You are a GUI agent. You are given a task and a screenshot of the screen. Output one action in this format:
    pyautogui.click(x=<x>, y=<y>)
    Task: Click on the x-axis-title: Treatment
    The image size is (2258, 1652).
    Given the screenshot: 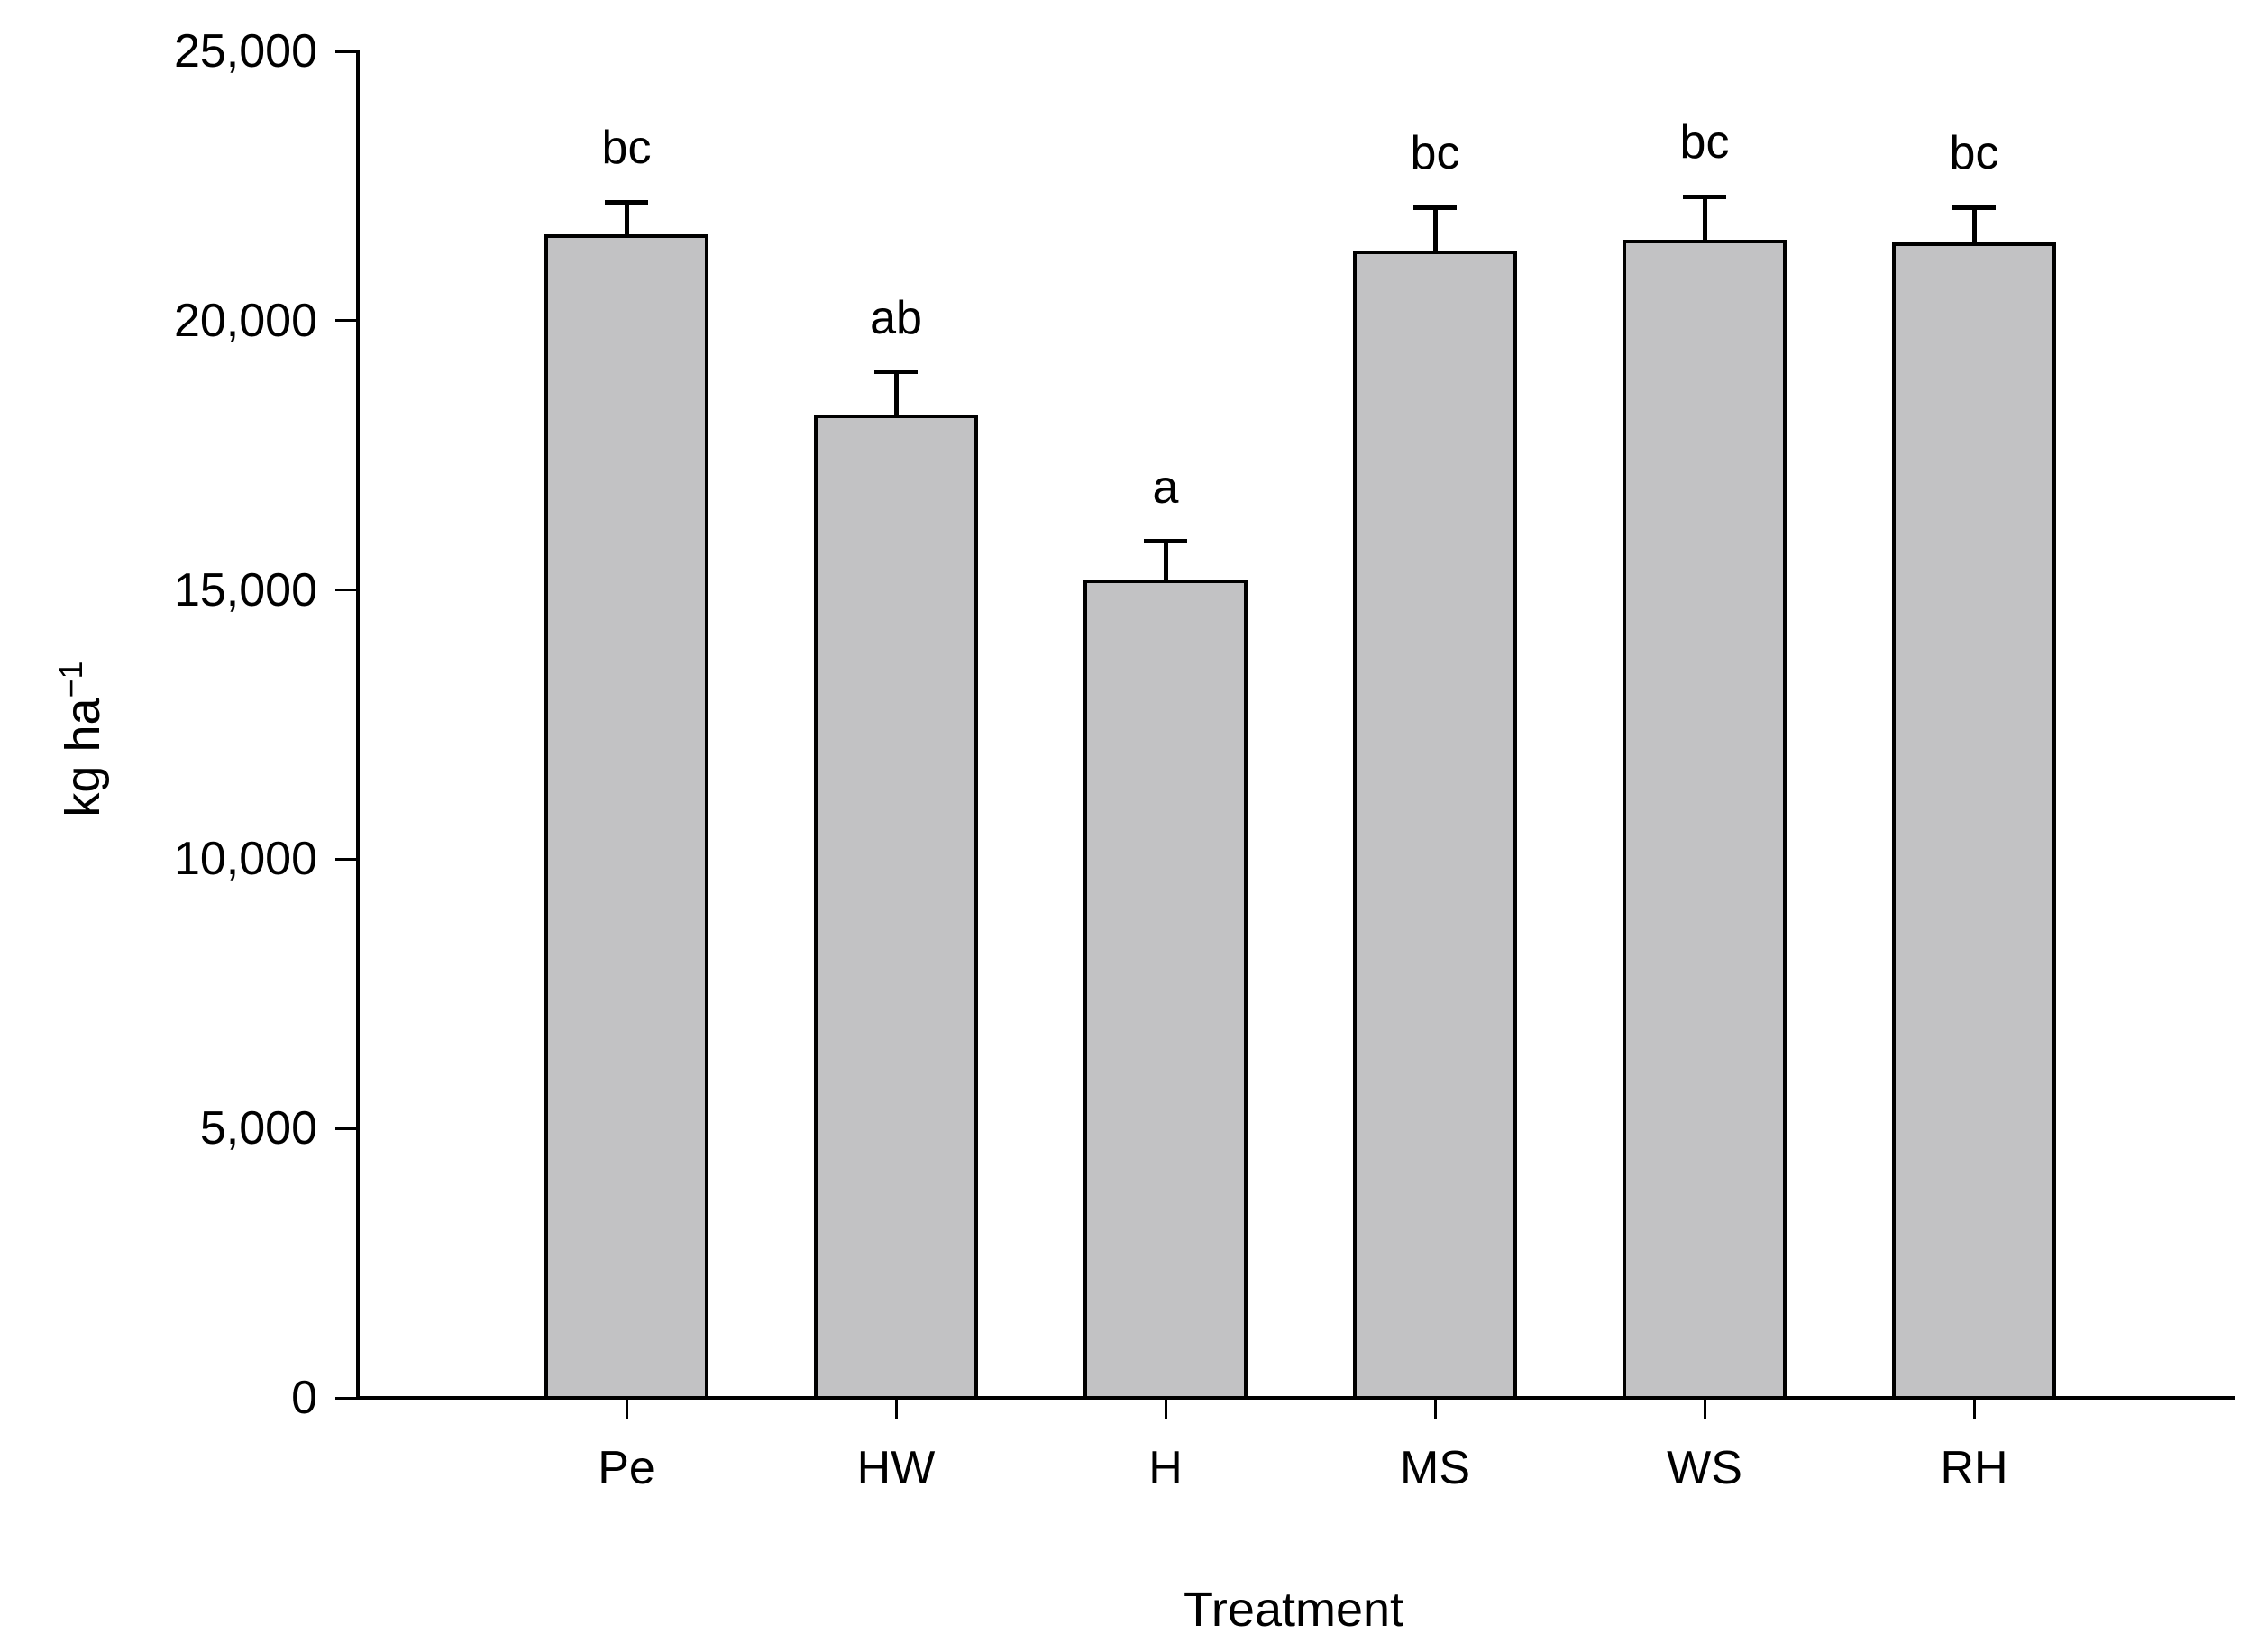 What is the action you would take?
    pyautogui.click(x=1293, y=1610)
    